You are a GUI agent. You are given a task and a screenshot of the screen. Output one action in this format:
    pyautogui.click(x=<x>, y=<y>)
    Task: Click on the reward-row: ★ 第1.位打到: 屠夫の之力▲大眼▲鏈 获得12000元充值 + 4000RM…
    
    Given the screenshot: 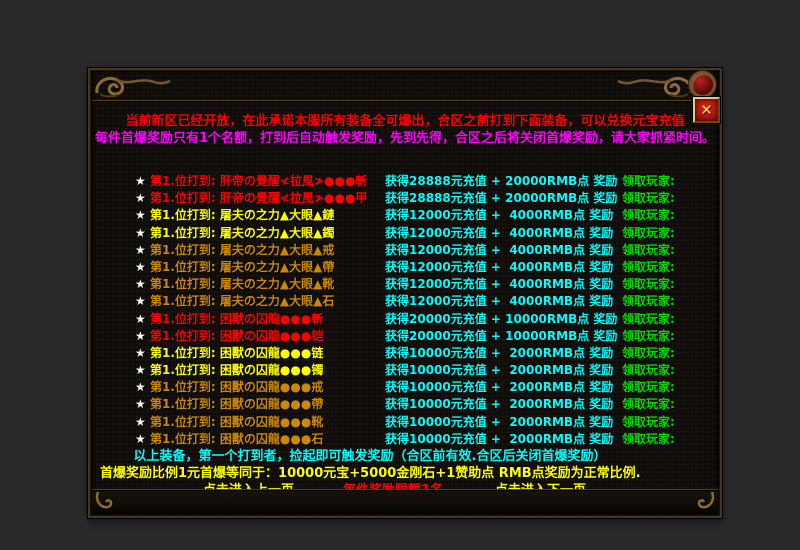 What is the action you would take?
    pyautogui.click(x=426, y=215)
    